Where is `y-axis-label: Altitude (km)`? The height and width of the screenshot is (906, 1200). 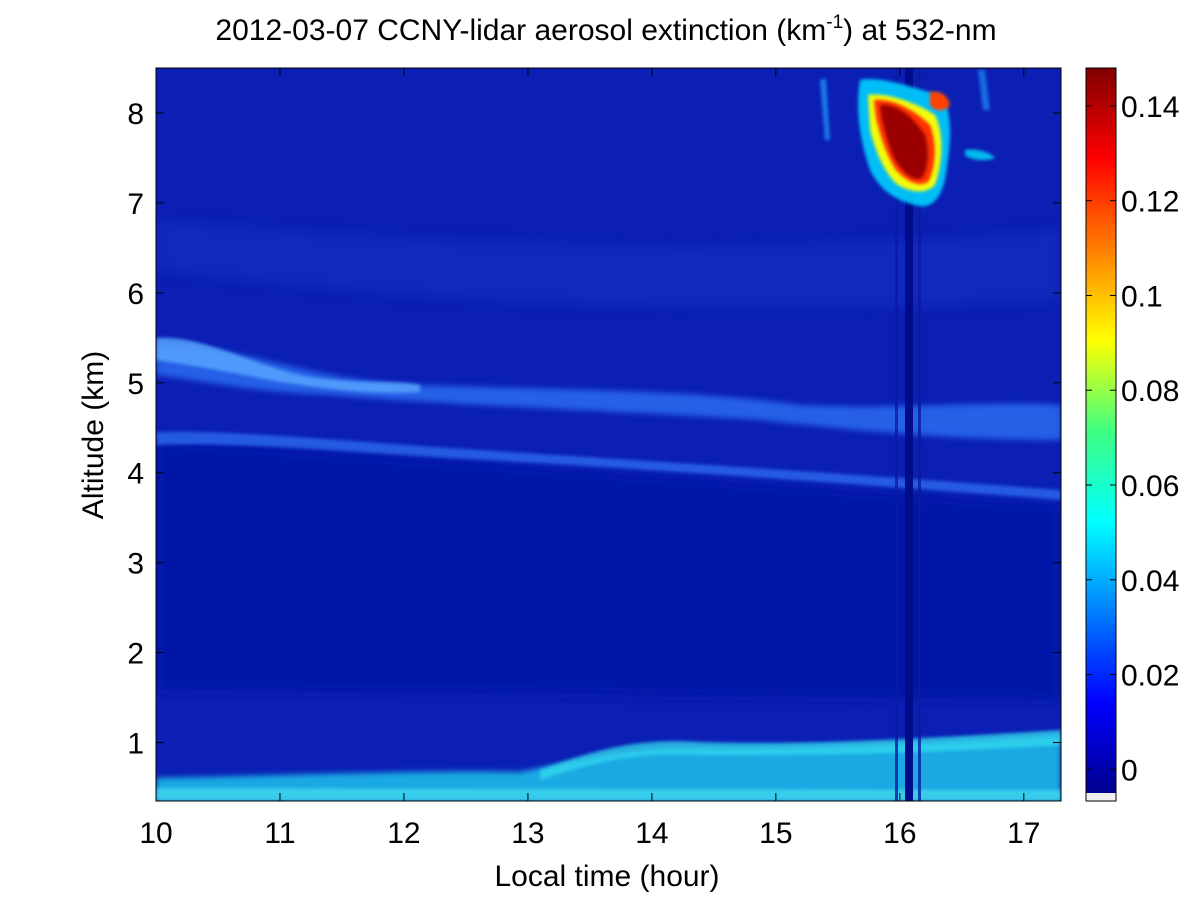 y-axis-label: Altitude (km) is located at coordinates (93, 435).